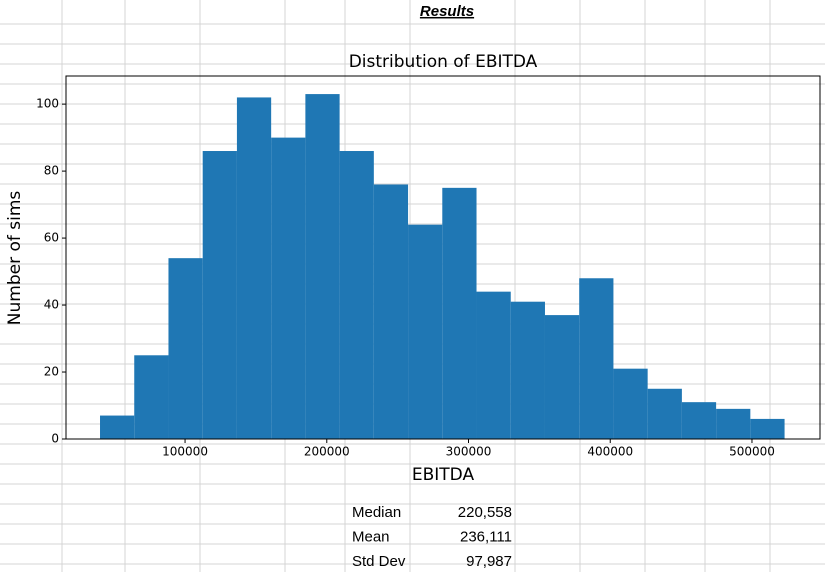  Describe the element at coordinates (47, 104) in the screenshot. I see `y-tick-label: 100` at that location.